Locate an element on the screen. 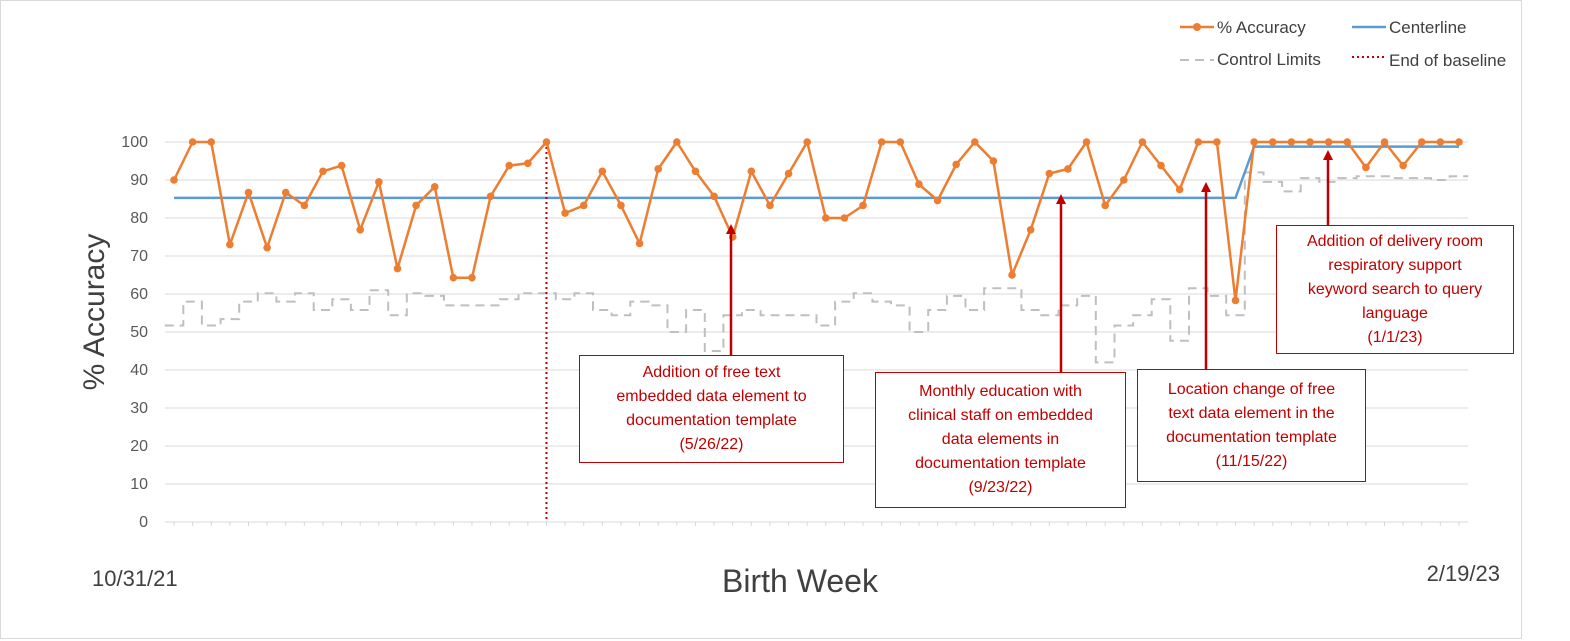 The width and height of the screenshot is (1570, 641). y-tick-label-50: 50 is located at coordinates (139, 332).